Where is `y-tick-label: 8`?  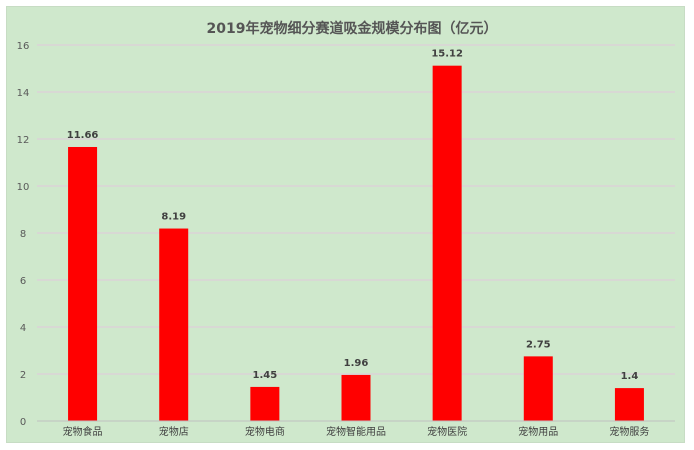
y-tick-label: 8 is located at coordinates (23, 234).